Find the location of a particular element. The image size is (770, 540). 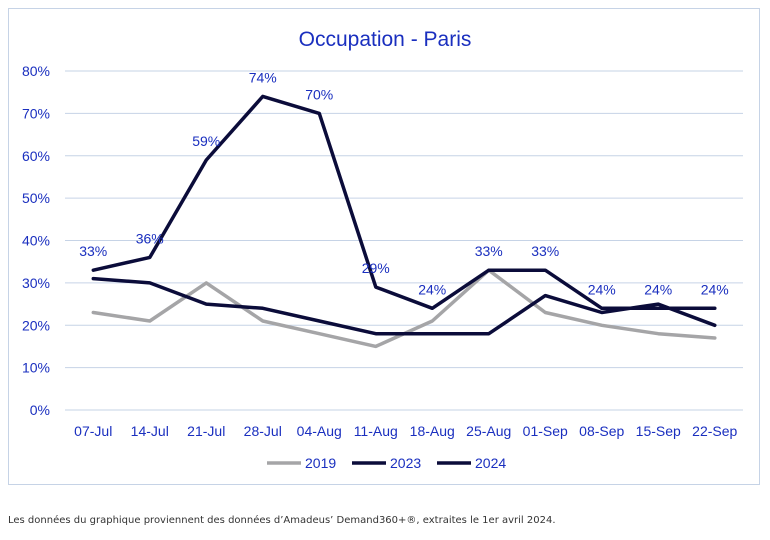

chart-title: Occupation - Paris is located at coordinates (385, 39).